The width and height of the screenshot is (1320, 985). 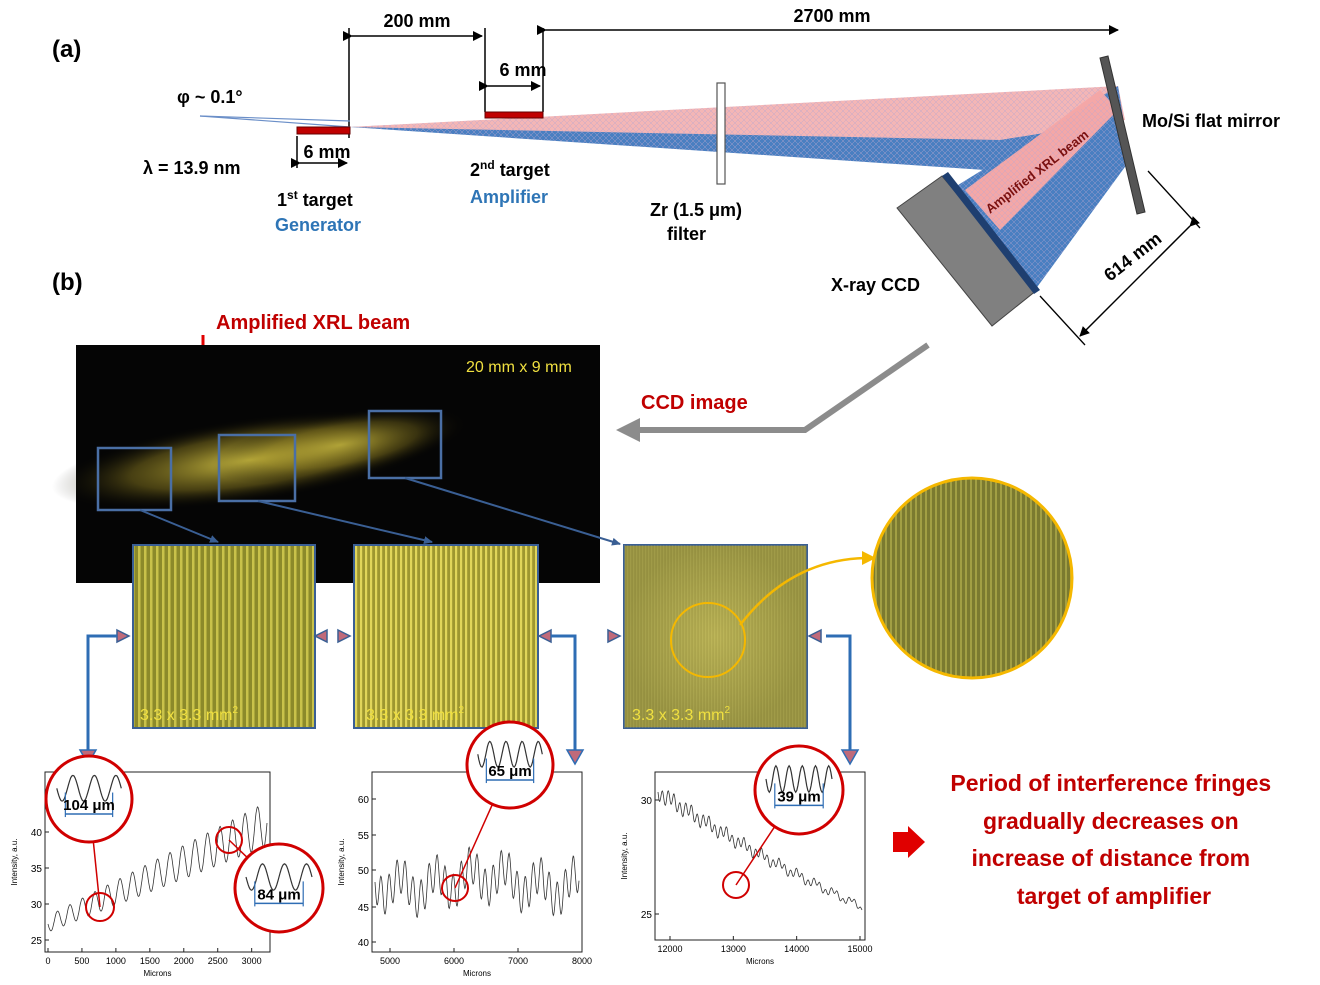 I want to click on x-tick-label: 2000, so click(x=184, y=961).